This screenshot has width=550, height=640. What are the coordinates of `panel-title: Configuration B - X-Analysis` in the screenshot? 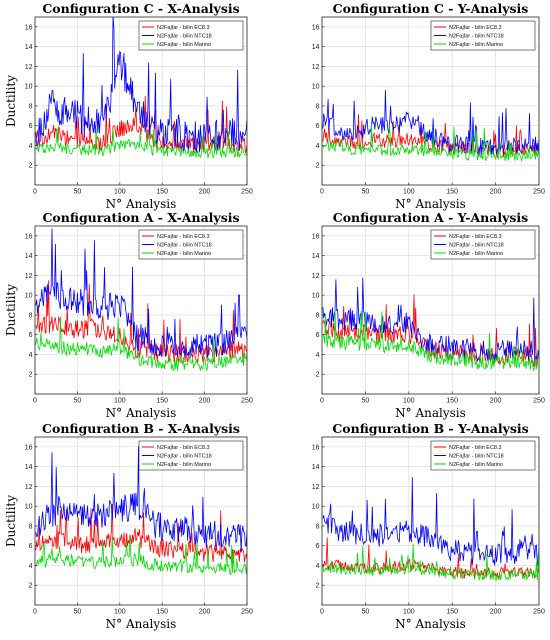 It's located at (141, 428).